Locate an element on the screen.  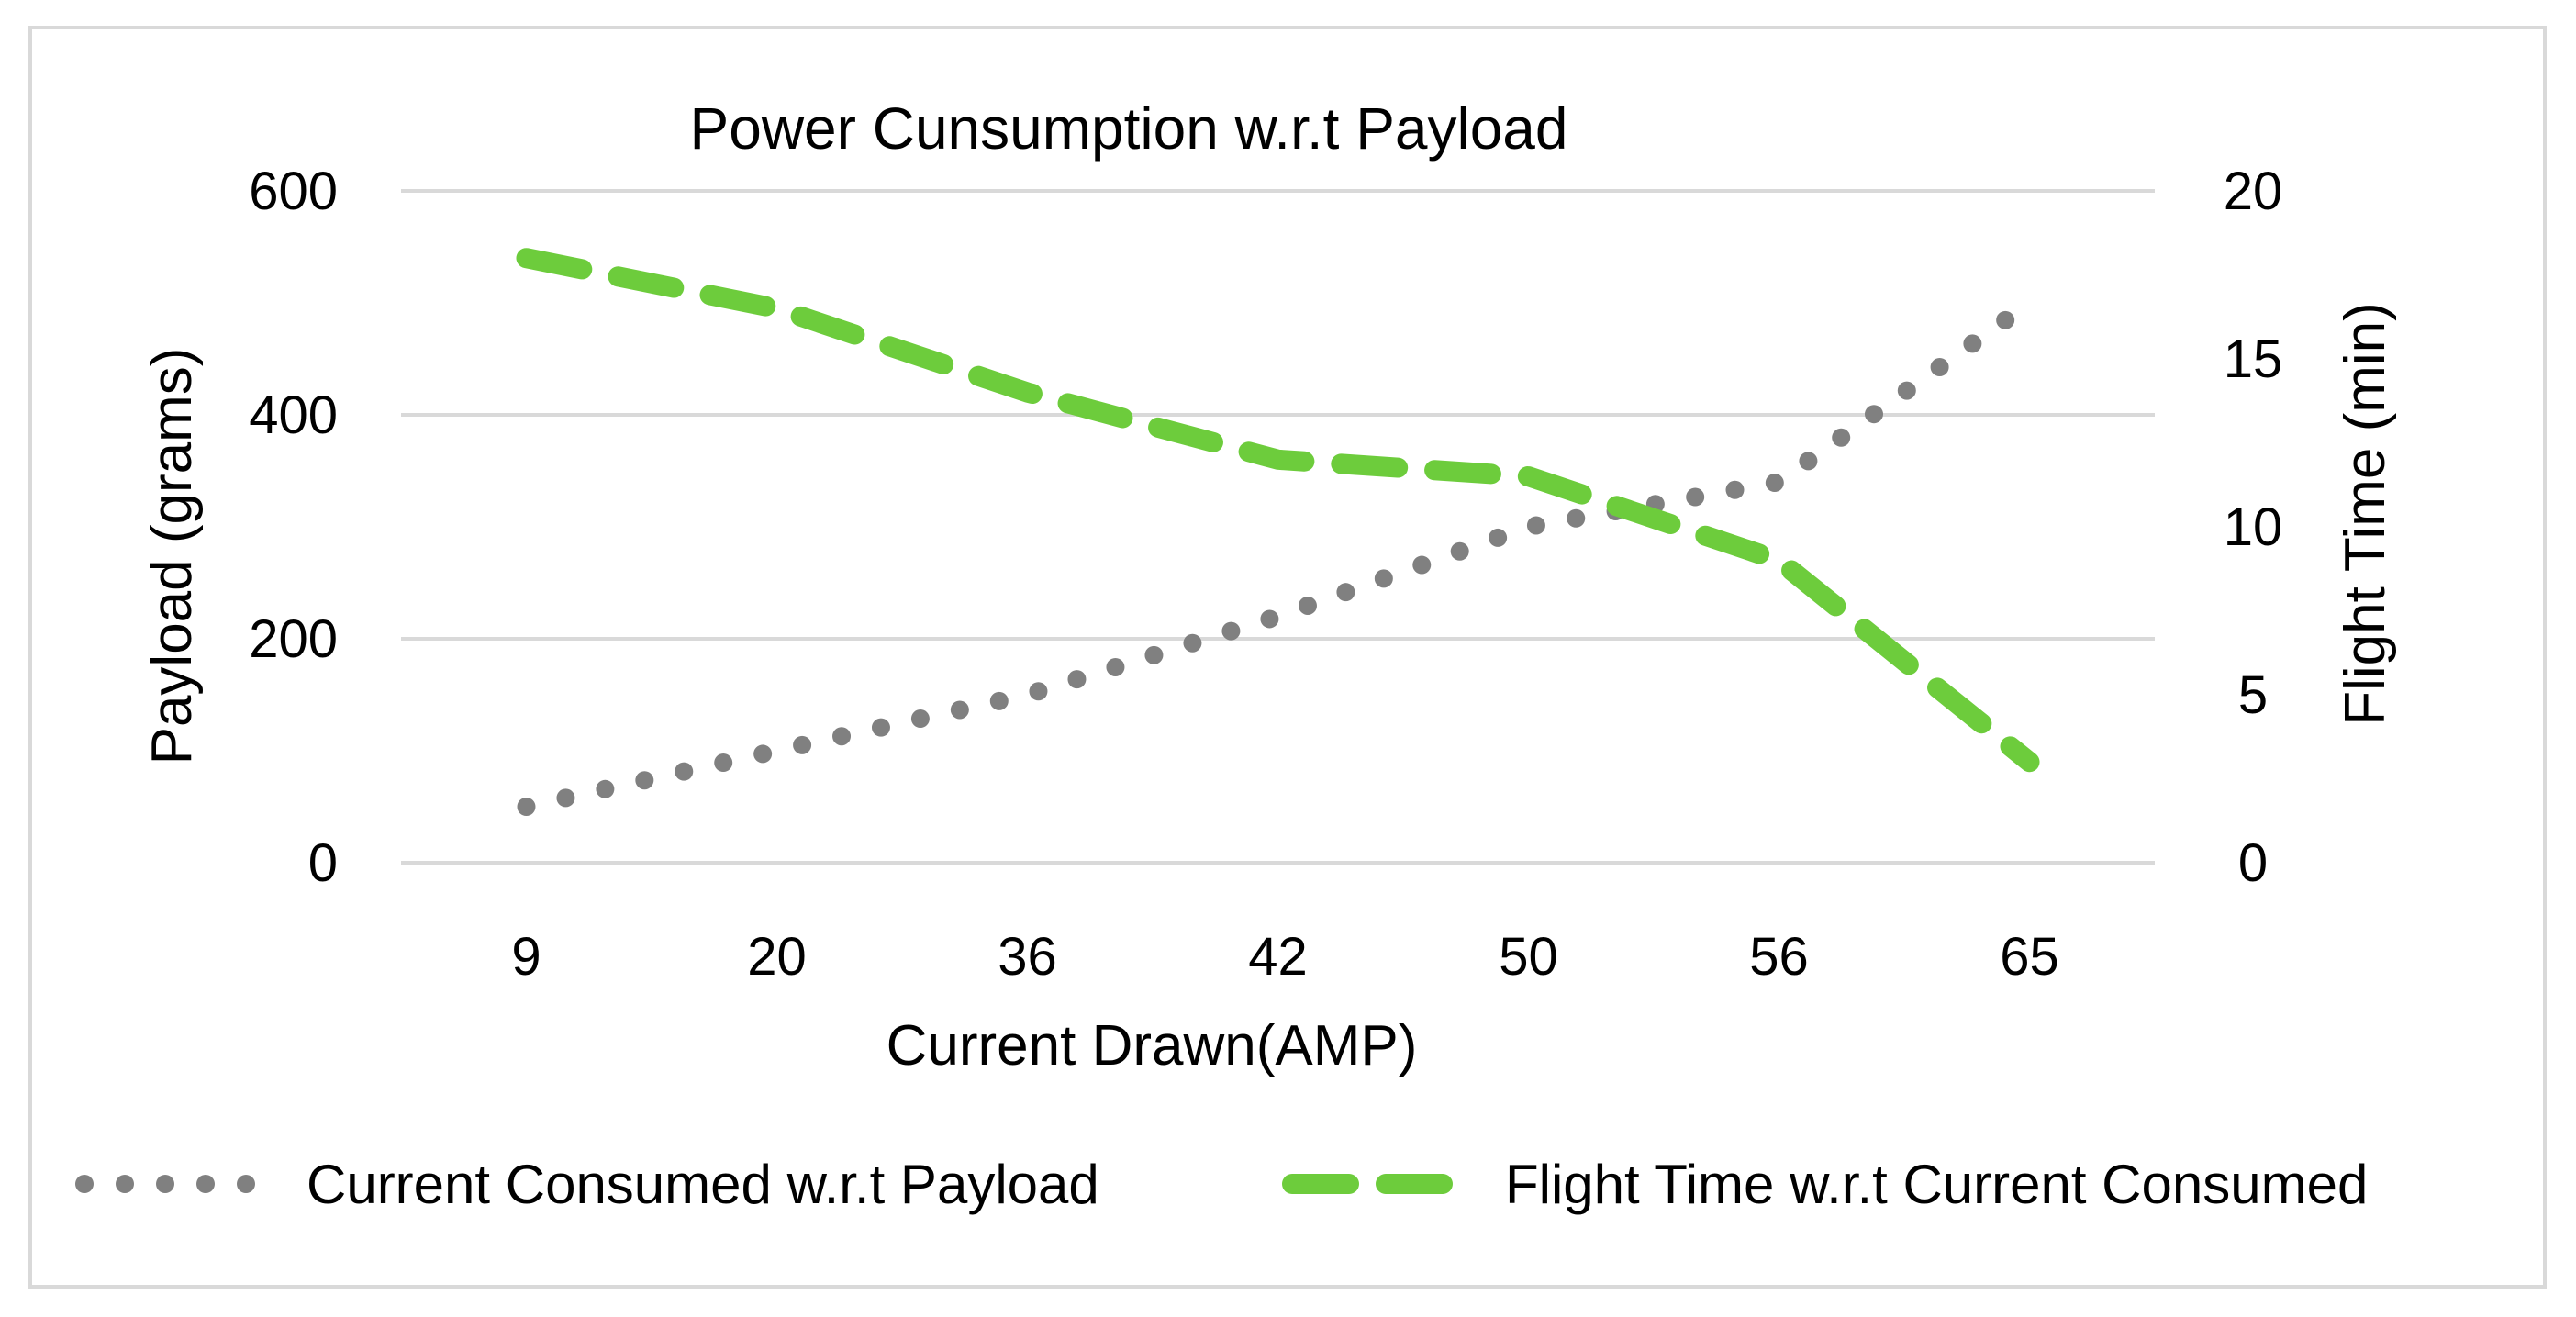
x-axis-ticks: 9 20 36 42 50 56 65 is located at coordinates (1284, 957).